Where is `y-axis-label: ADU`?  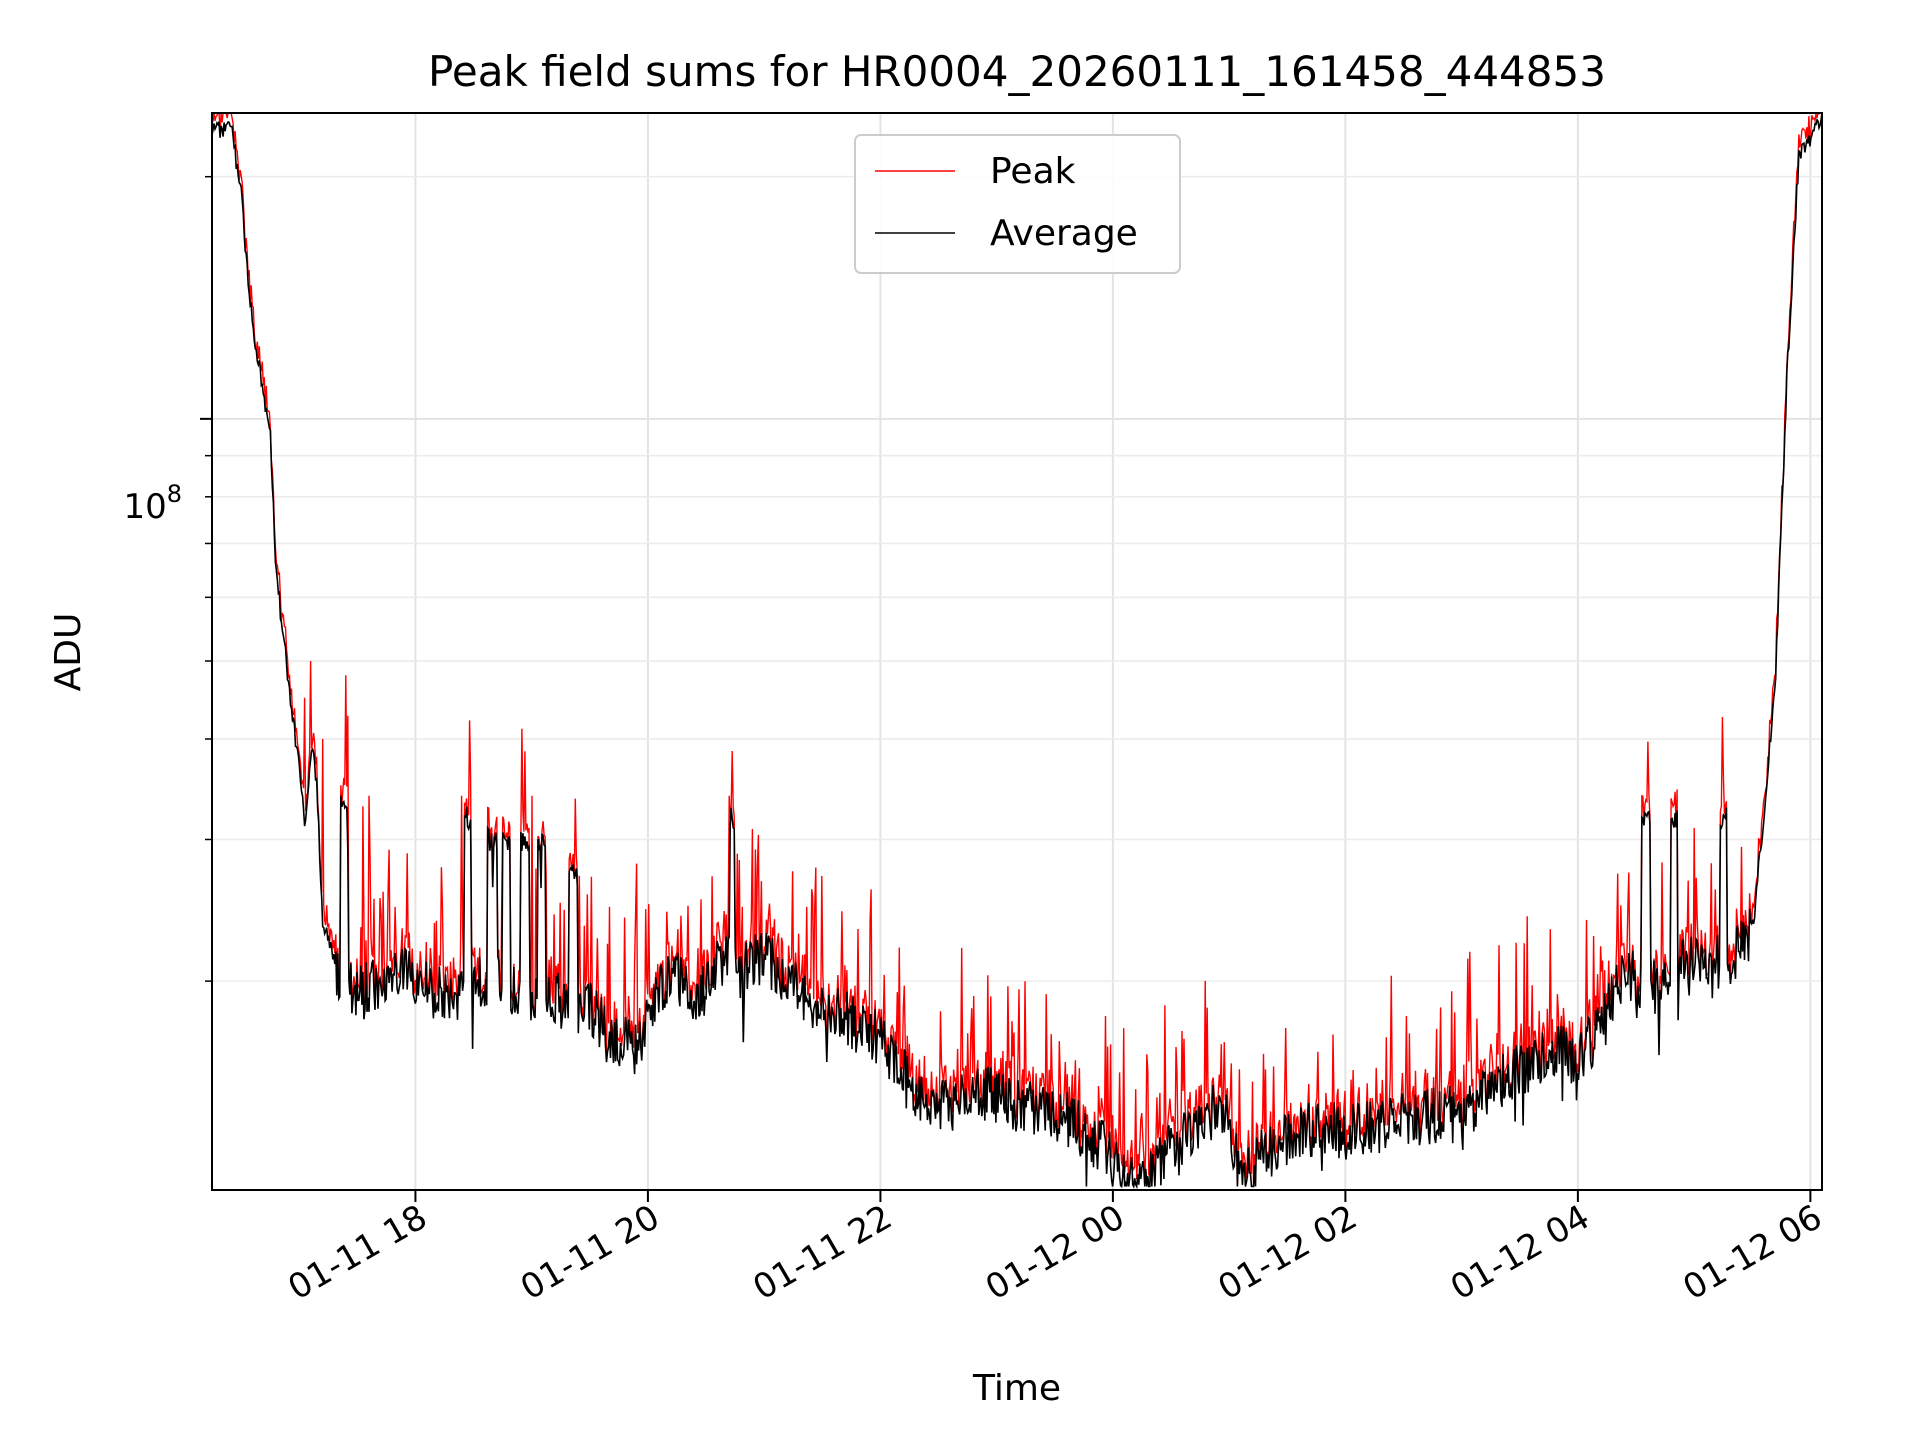 y-axis-label: ADU is located at coordinates (68, 652).